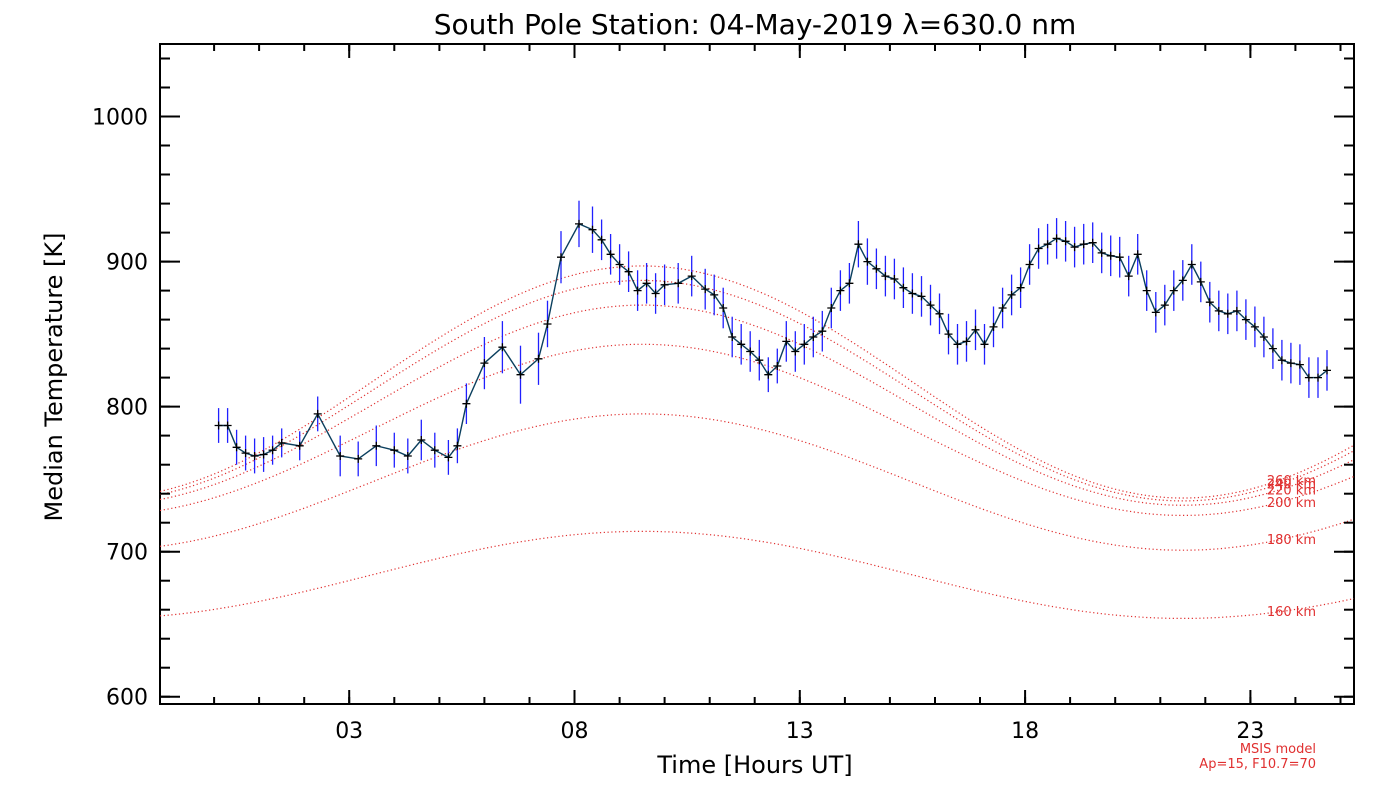  Describe the element at coordinates (800, 731) in the screenshot. I see `x-tick-label: 13` at that location.